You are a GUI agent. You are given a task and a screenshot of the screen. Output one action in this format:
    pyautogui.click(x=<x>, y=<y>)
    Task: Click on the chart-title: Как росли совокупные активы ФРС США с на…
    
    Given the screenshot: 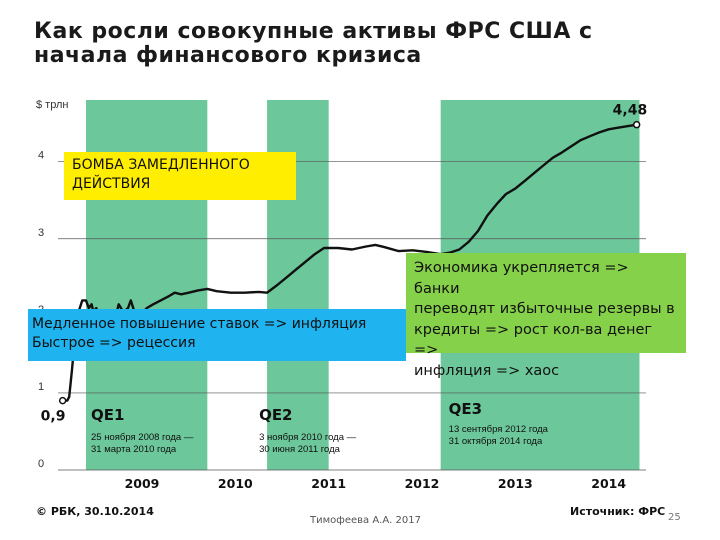 What is the action you would take?
    pyautogui.click(x=313, y=43)
    